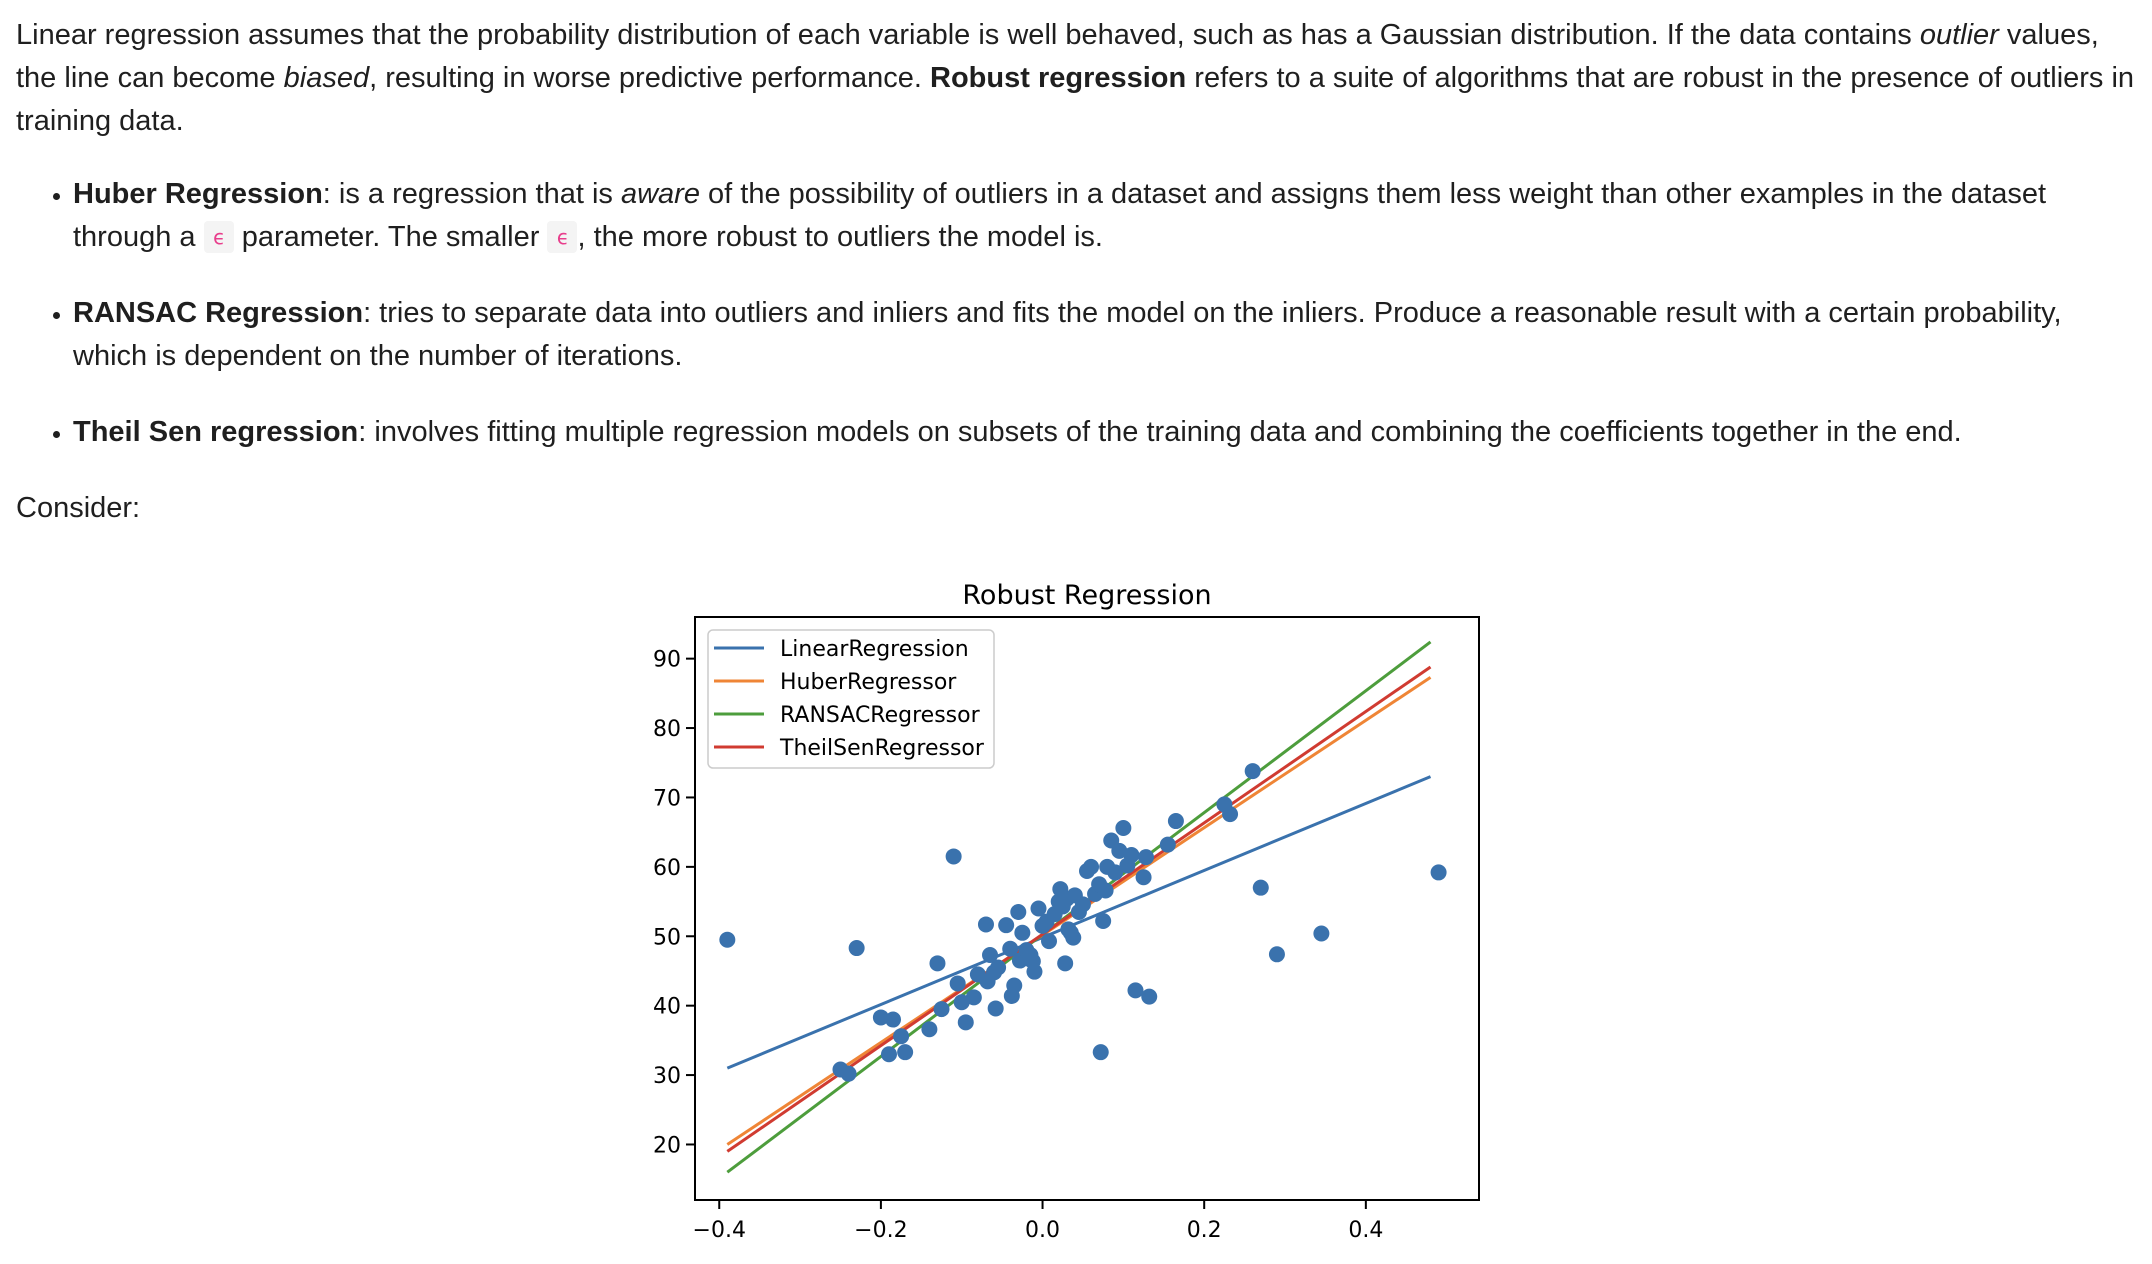  Describe the element at coordinates (198, 194) in the screenshot. I see `huber-title: Huber Regression` at that location.